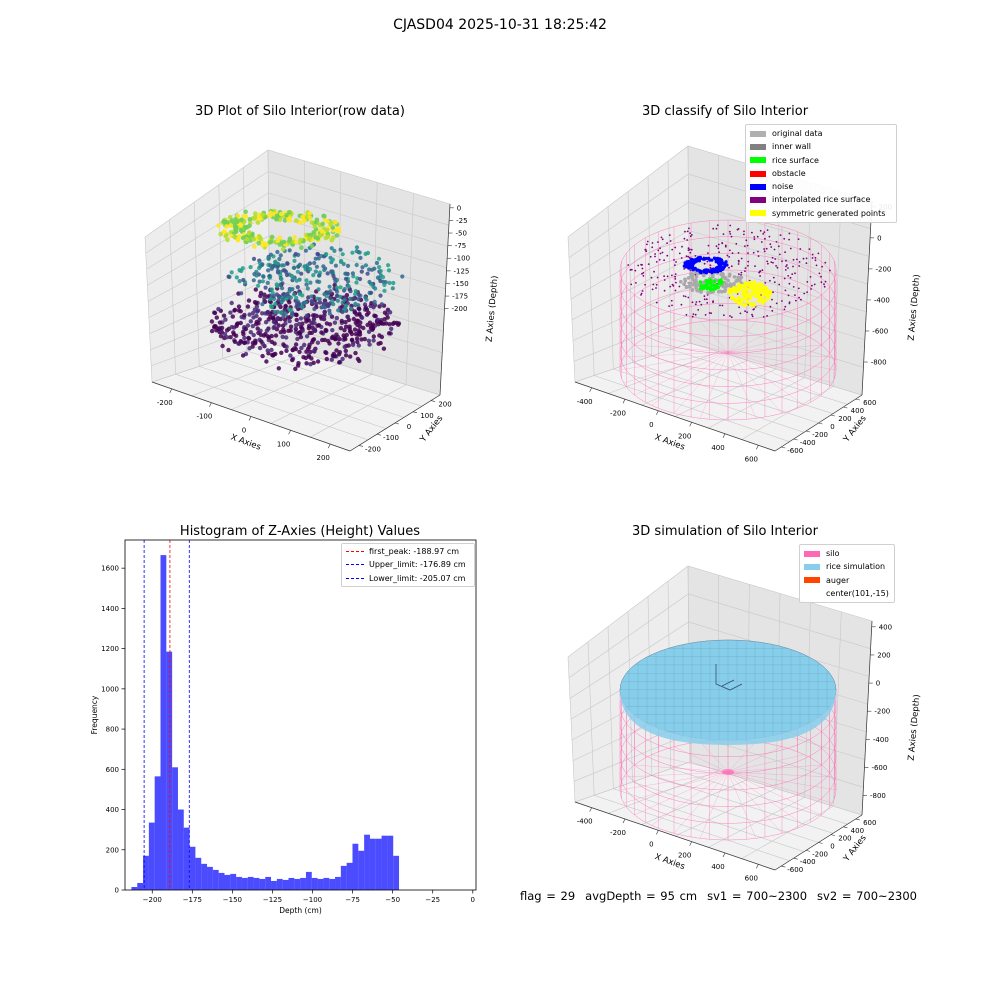 The image size is (1000, 1000). Describe the element at coordinates (881, 740) in the screenshot. I see `z-tick-label: -400` at that location.